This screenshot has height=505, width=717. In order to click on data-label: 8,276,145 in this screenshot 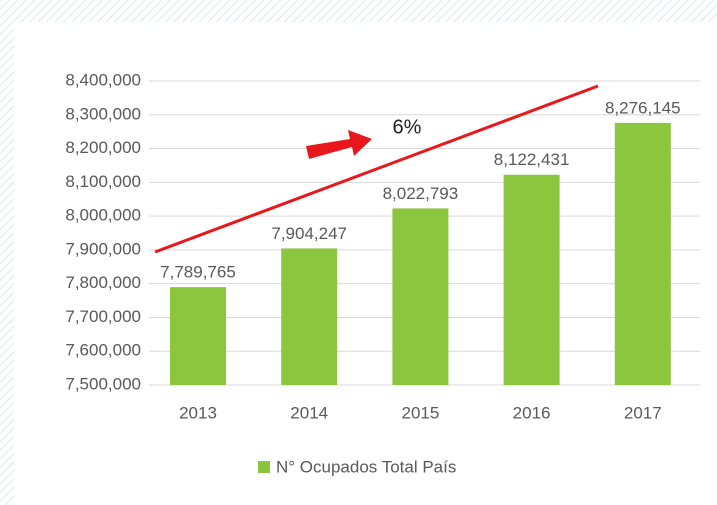, I will do `click(643, 107)`.